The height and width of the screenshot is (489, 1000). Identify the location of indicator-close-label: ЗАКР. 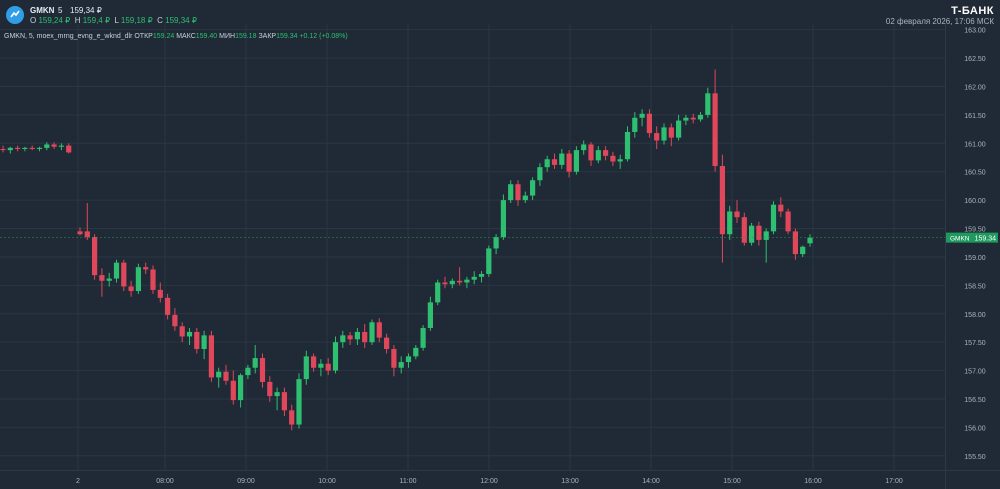
(267, 36).